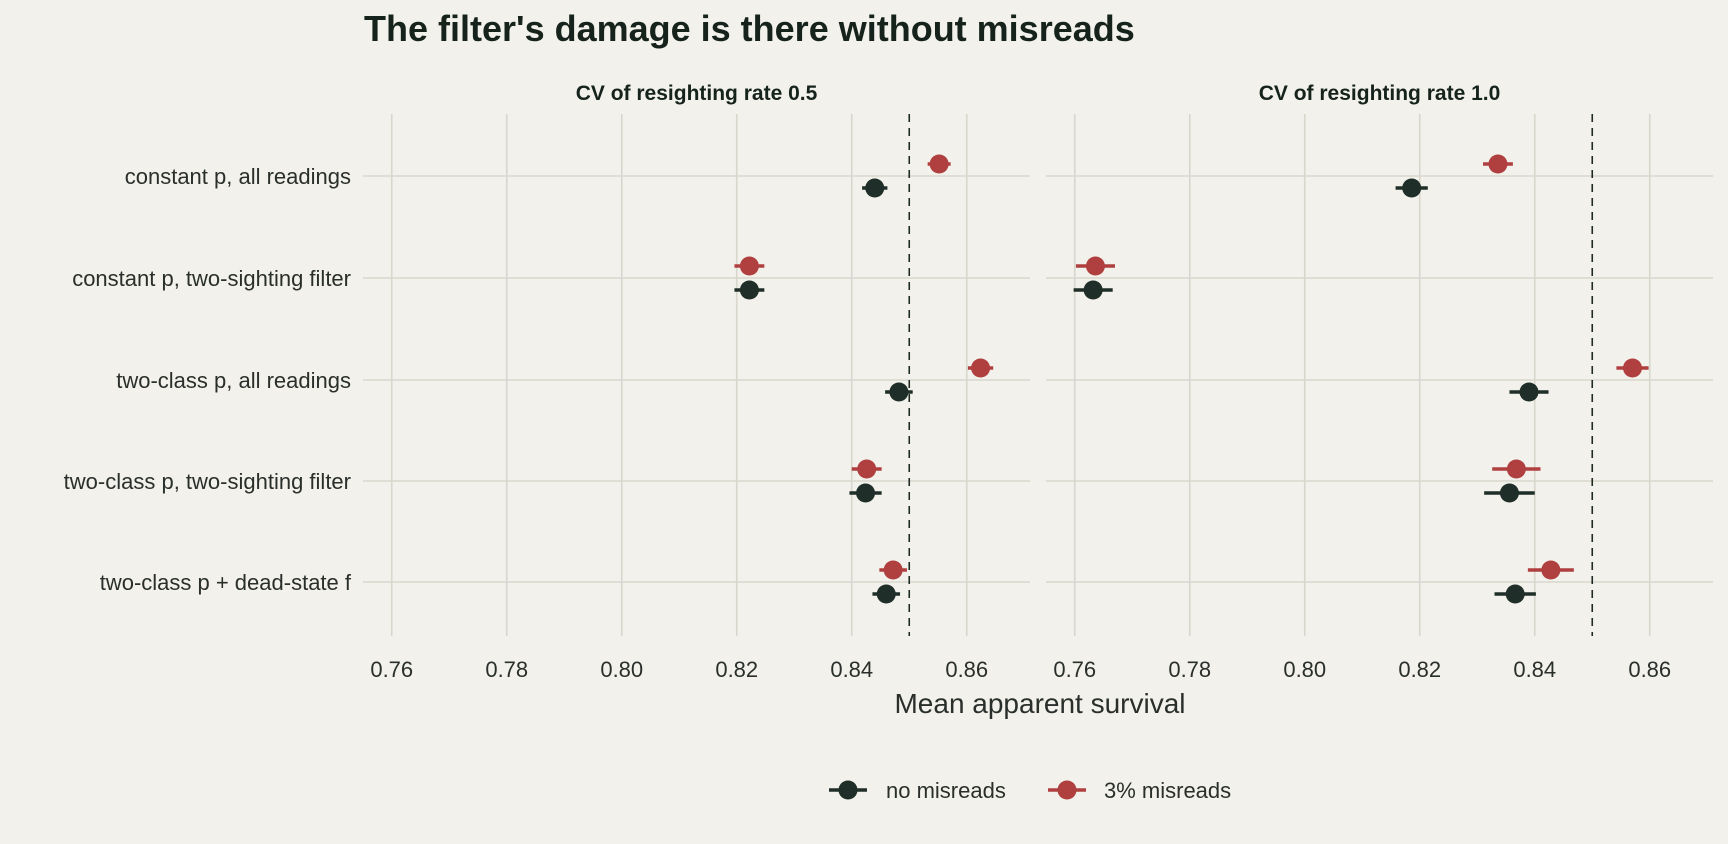 Image resolution: width=1728 pixels, height=844 pixels. I want to click on facet-title: CV of resighting rate 0.5, so click(697, 93).